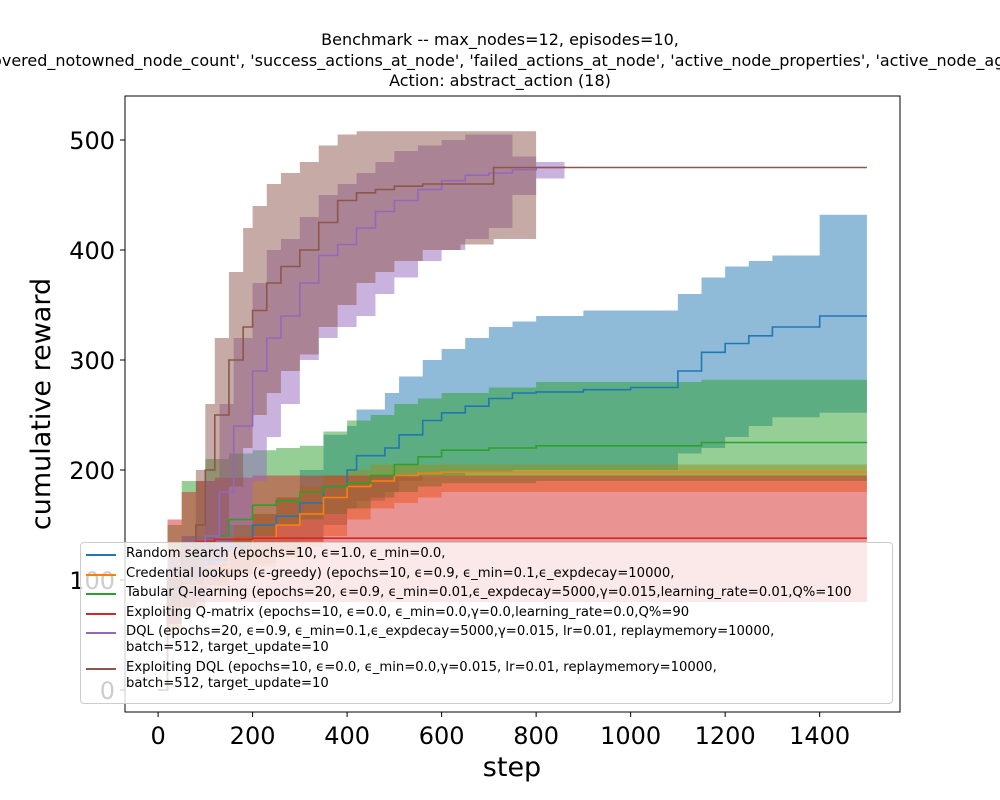 Image resolution: width=1000 pixels, height=800 pixels. Describe the element at coordinates (157, 736) in the screenshot. I see `x-tick-label: 0` at that location.